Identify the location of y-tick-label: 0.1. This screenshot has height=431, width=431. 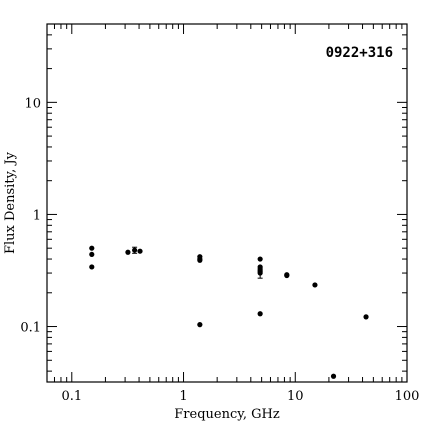
(30, 328).